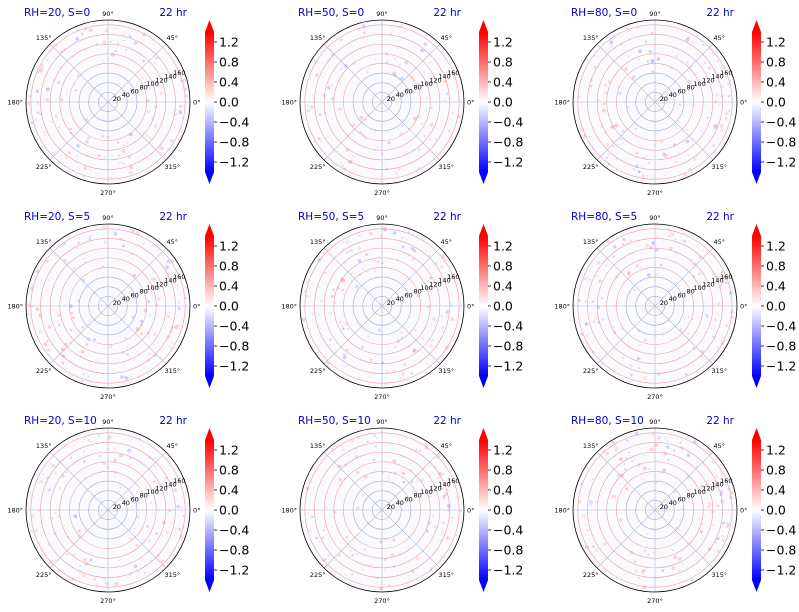 This screenshot has height=612, width=799. I want to click on colorbar-tick-label: 0.0, so click(229, 102).